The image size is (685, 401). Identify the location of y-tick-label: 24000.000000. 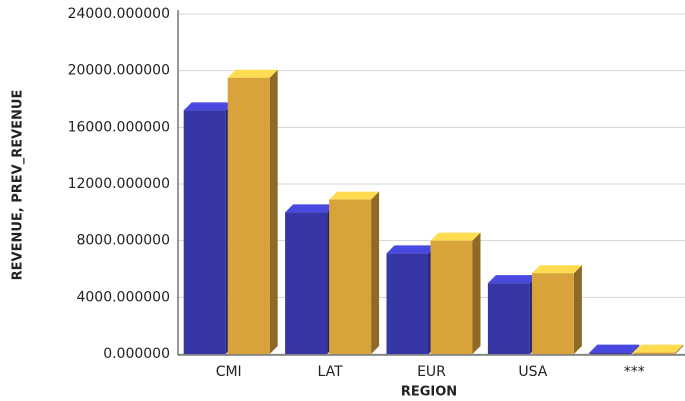
(119, 14).